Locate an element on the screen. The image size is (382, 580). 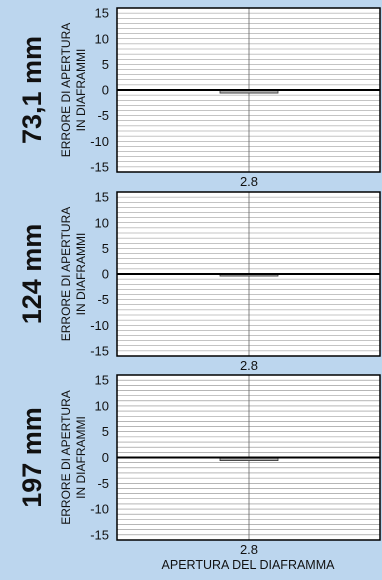
focal-length-title: 73,1 mm is located at coordinates (32, 90).